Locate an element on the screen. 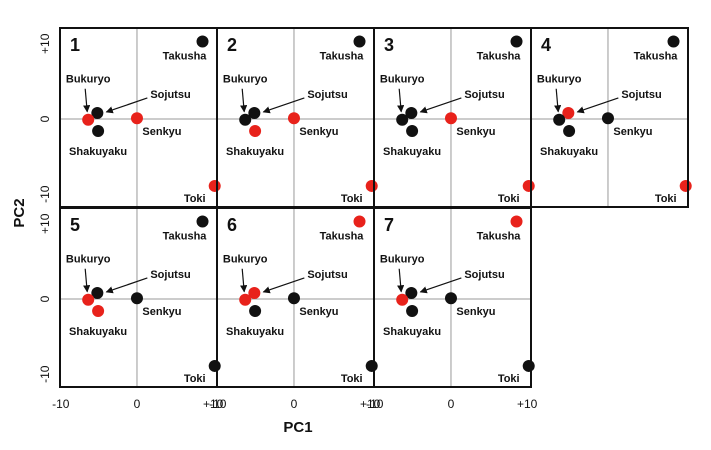 The height and width of the screenshot is (450, 711). panel-number: 4 is located at coordinates (546, 45).